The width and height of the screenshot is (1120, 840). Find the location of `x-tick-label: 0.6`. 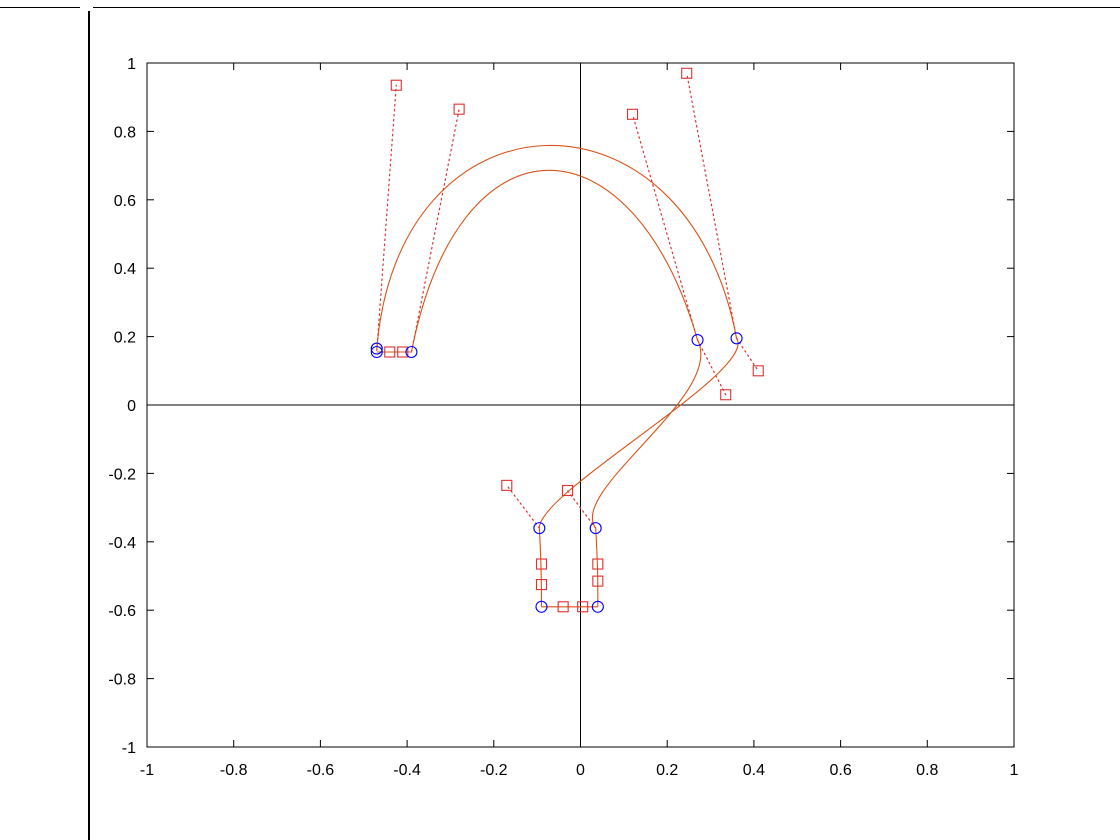

x-tick-label: 0.6 is located at coordinates (840, 770).